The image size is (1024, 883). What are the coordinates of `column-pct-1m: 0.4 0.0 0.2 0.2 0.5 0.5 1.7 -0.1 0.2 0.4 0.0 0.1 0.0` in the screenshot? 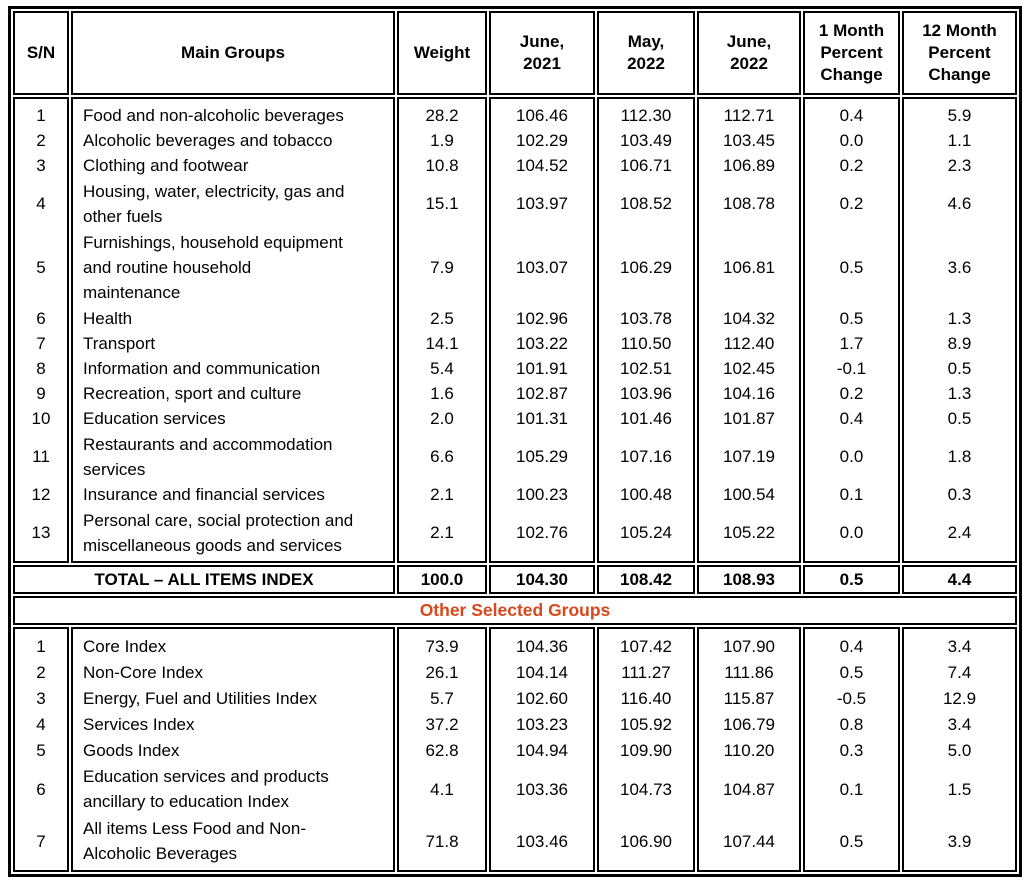 It's located at (851, 330).